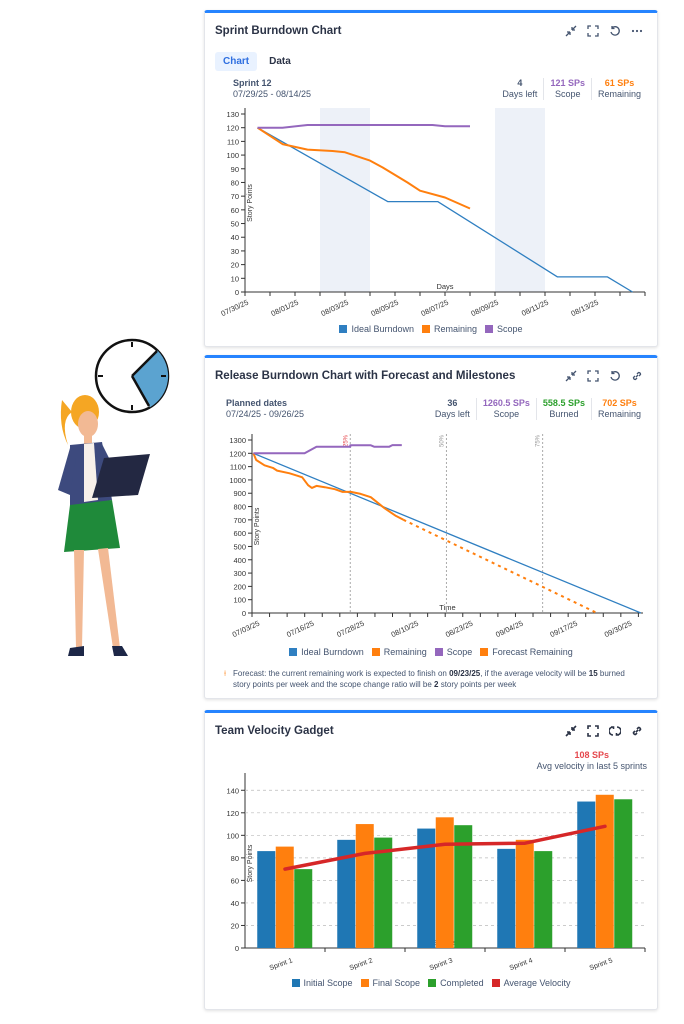 This screenshot has width=684, height=1024. Describe the element at coordinates (532, 652) in the screenshot. I see `legend-label: Forecast Remaining` at that location.